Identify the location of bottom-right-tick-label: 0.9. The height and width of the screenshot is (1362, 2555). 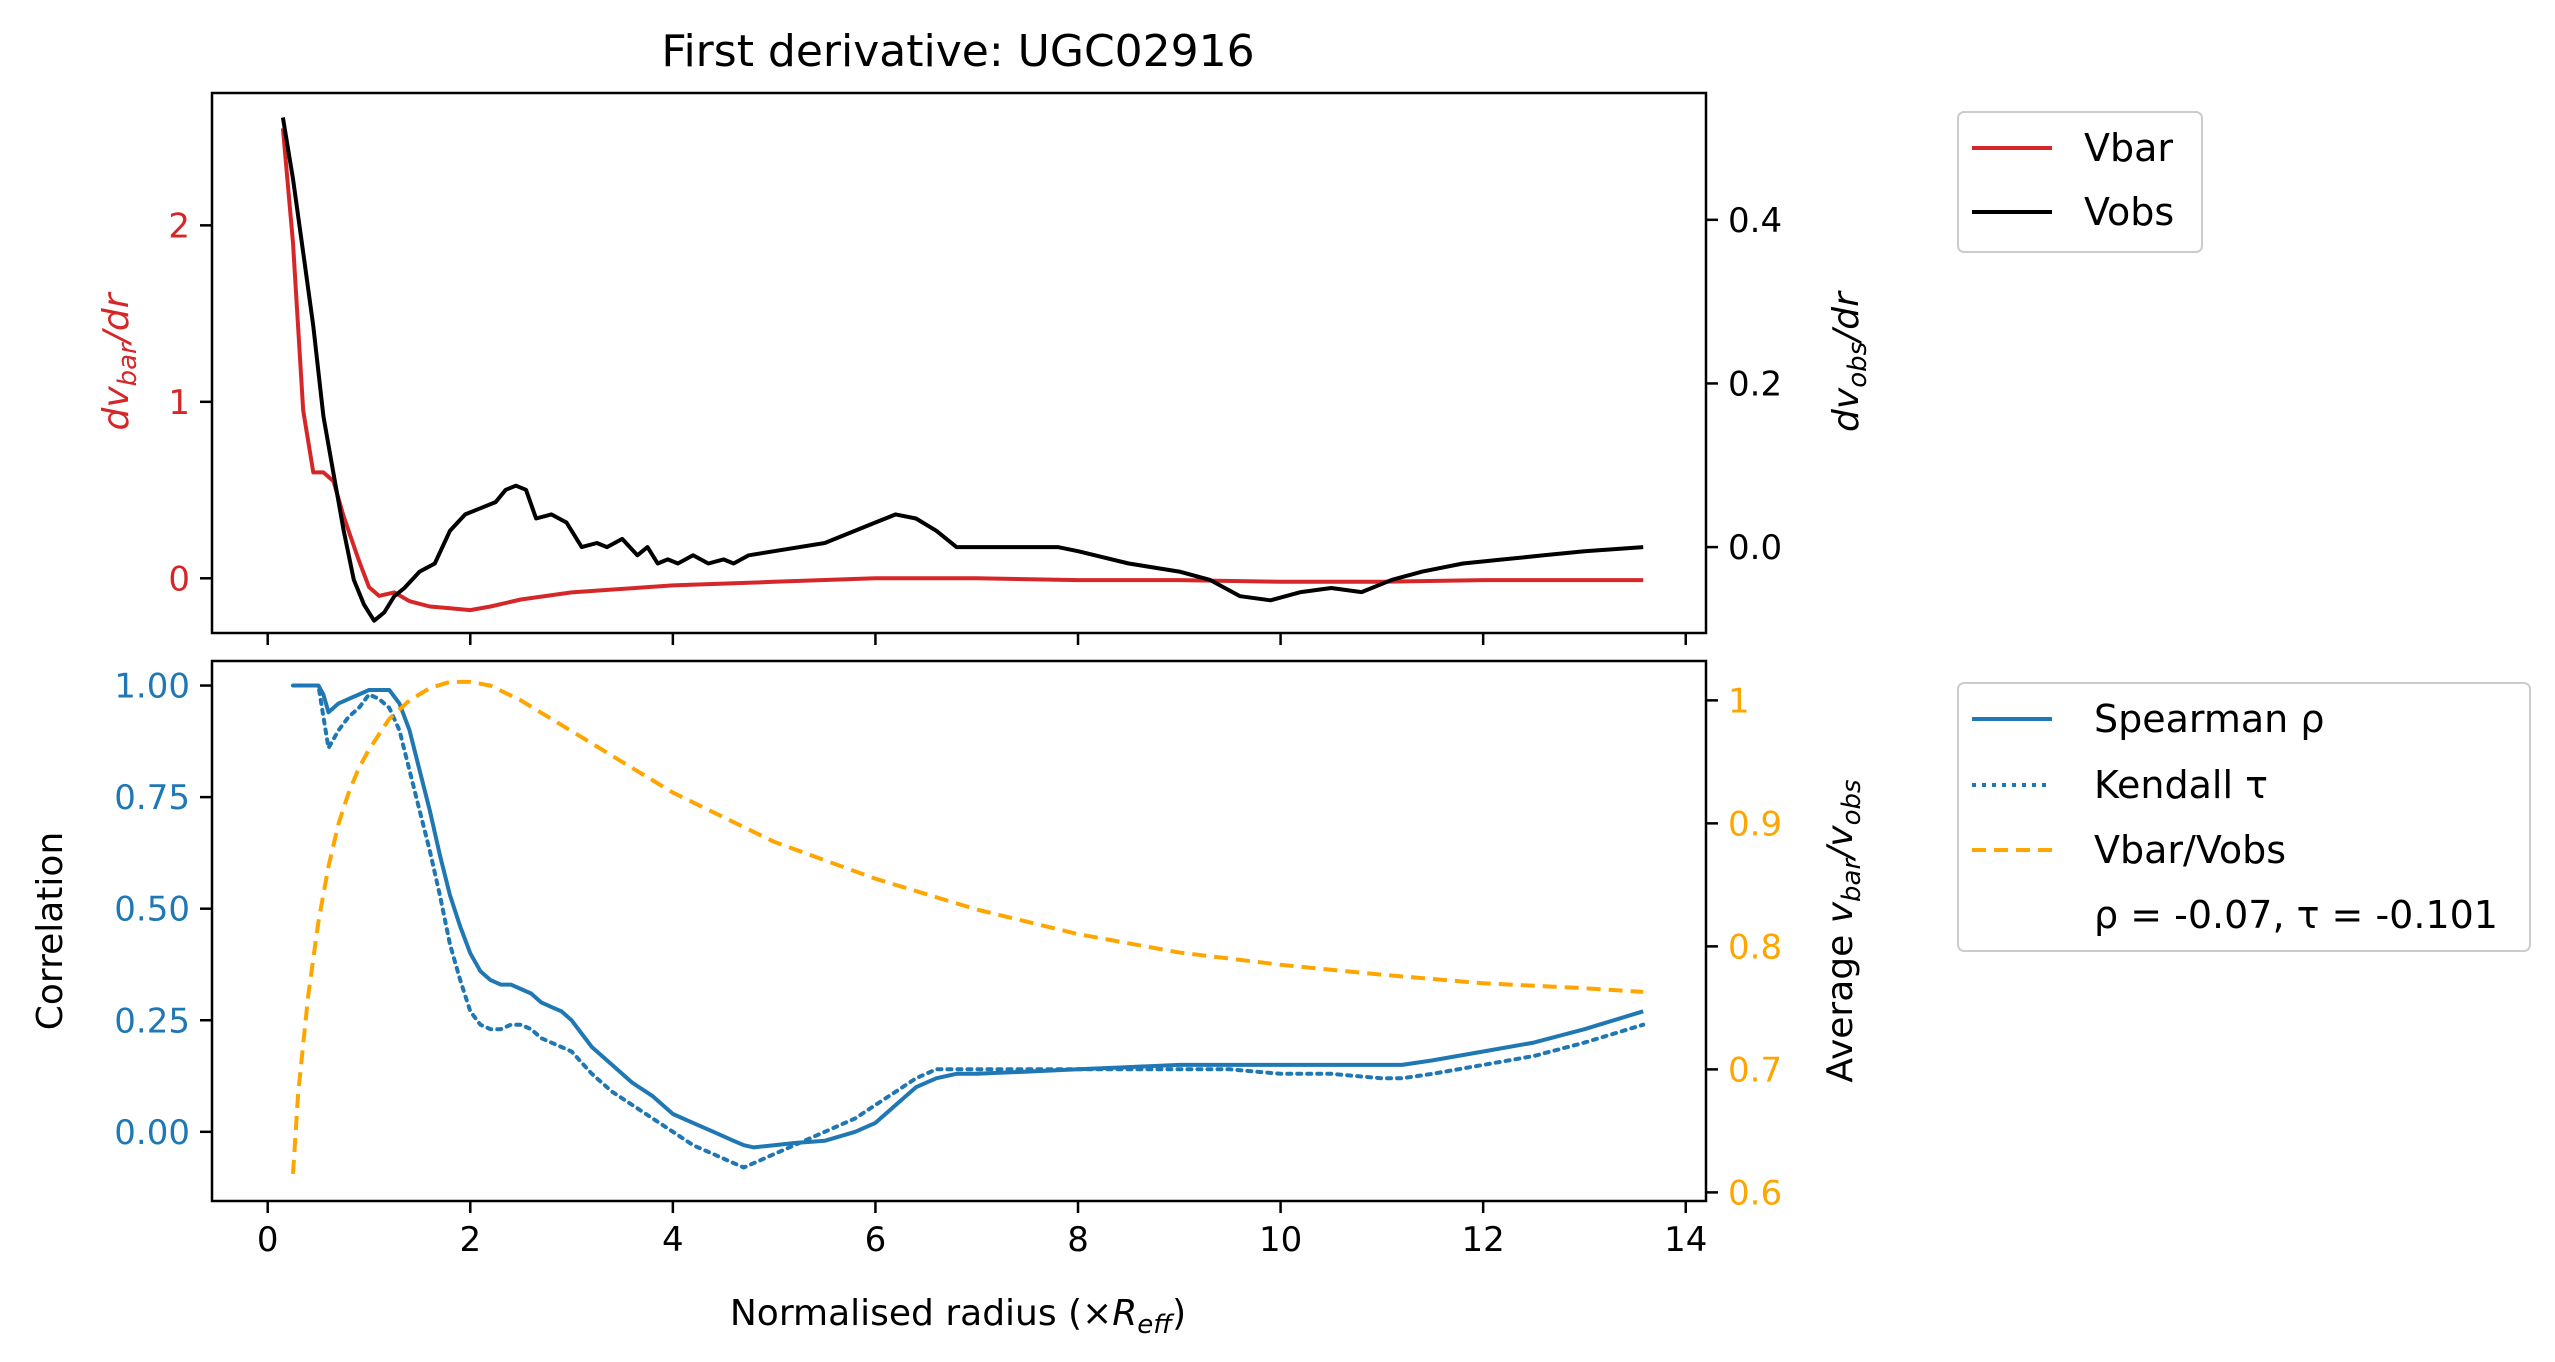
(1755, 824).